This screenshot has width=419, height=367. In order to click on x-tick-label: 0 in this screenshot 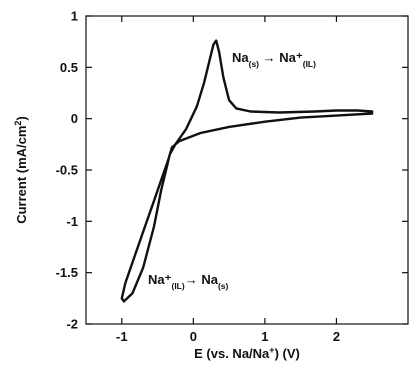, I will do `click(193, 336)`.